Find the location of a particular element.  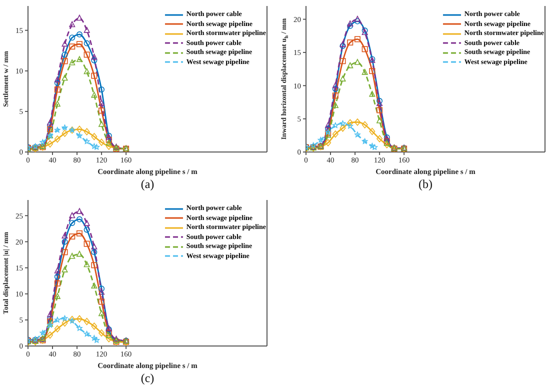

text: (c) is located at coordinates (148, 378).